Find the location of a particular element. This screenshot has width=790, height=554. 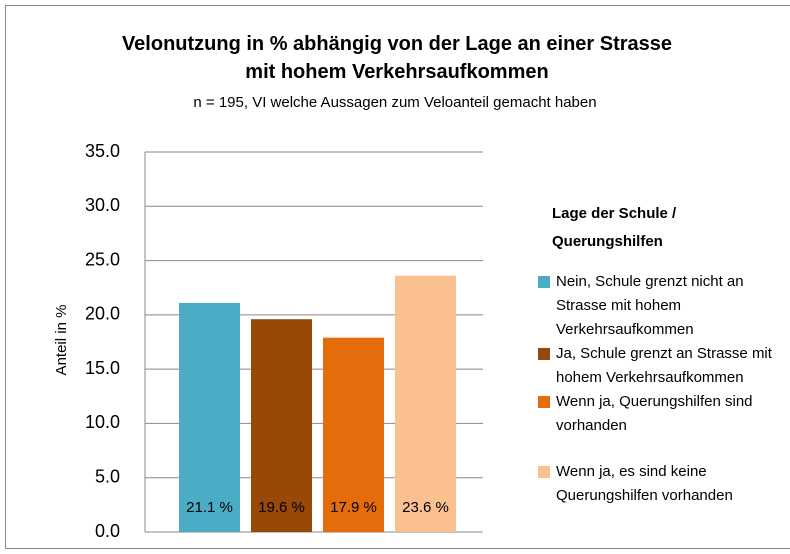

y-tick-label: 35.0 is located at coordinates (102, 151).